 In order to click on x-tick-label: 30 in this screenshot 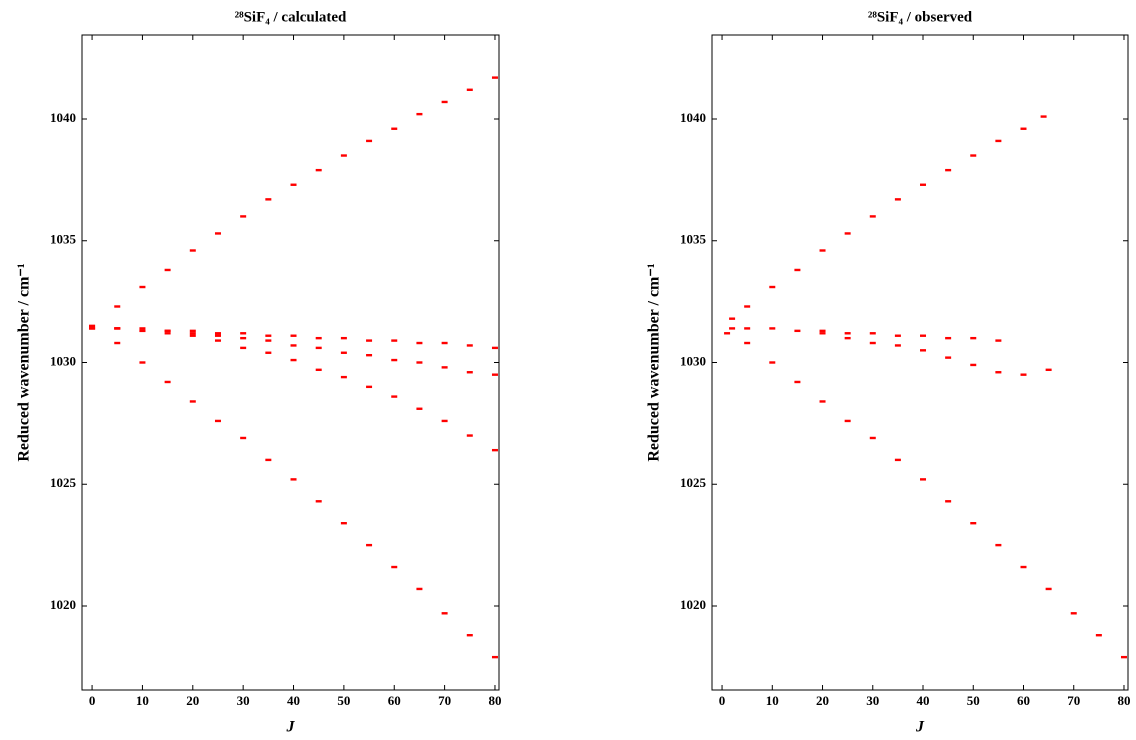, I will do `click(243, 700)`.